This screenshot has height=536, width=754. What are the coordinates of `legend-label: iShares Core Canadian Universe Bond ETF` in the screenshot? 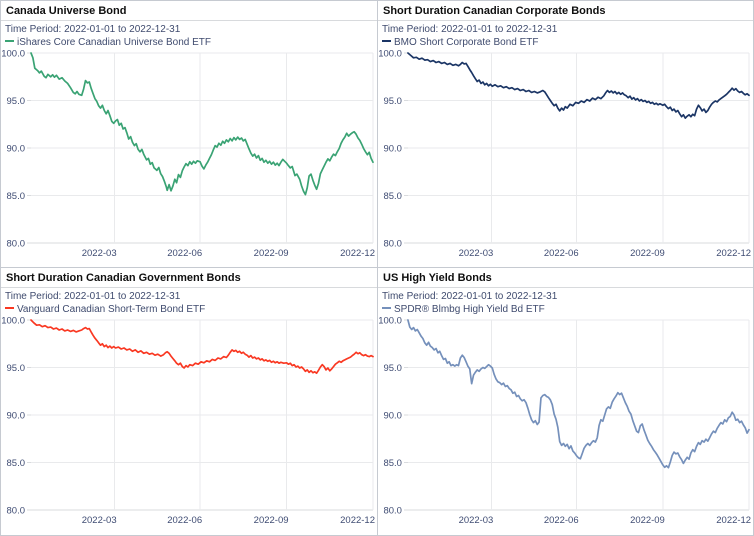 It's located at (114, 42).